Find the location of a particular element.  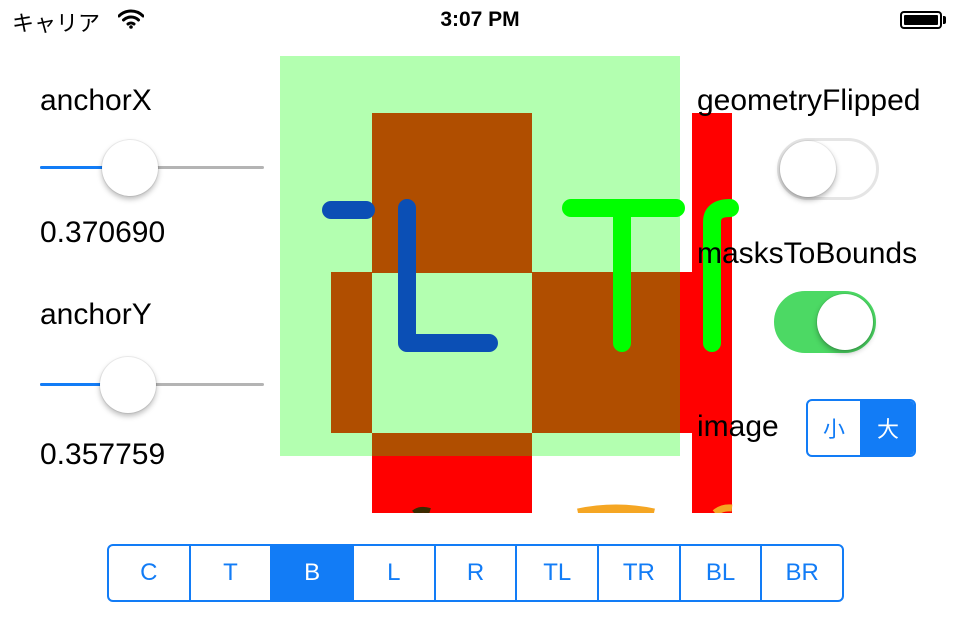

anchor-y-value: 0.357759 is located at coordinates (103, 454).